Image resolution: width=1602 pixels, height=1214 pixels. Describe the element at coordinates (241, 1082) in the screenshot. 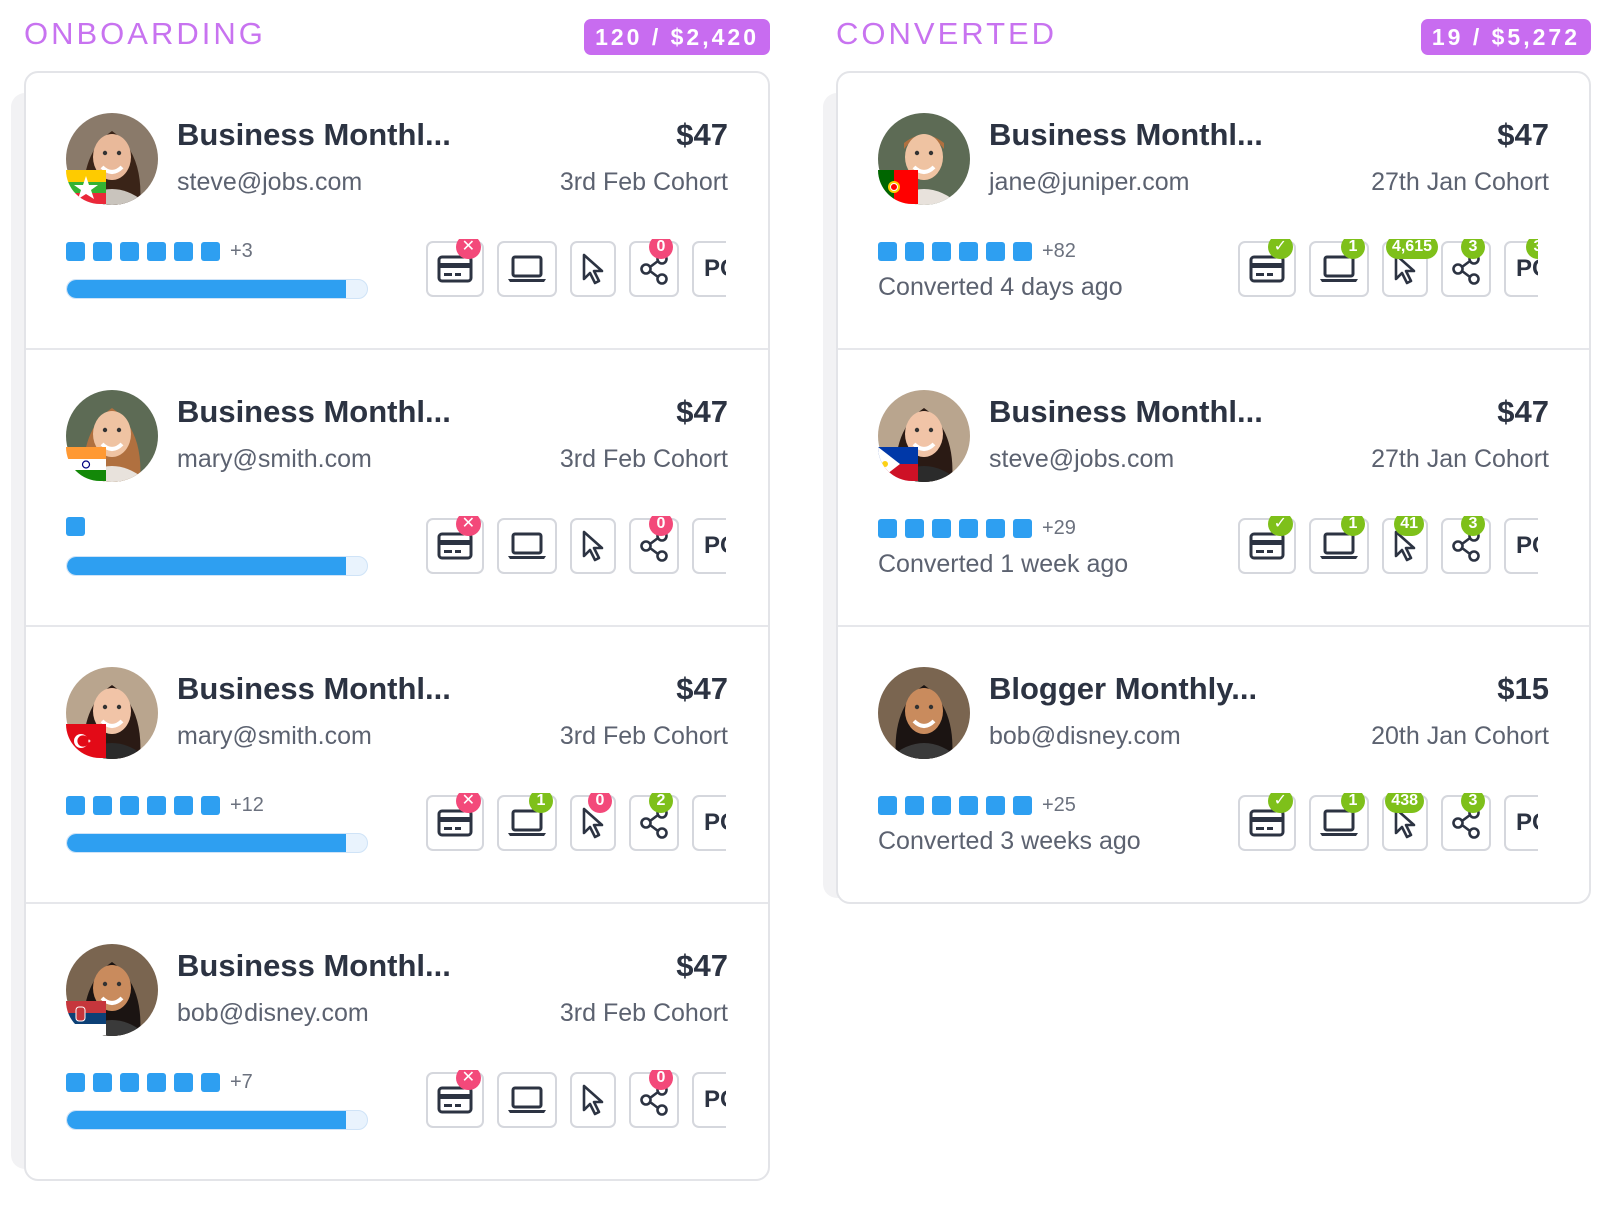

I see `activity-more-count: +7` at that location.